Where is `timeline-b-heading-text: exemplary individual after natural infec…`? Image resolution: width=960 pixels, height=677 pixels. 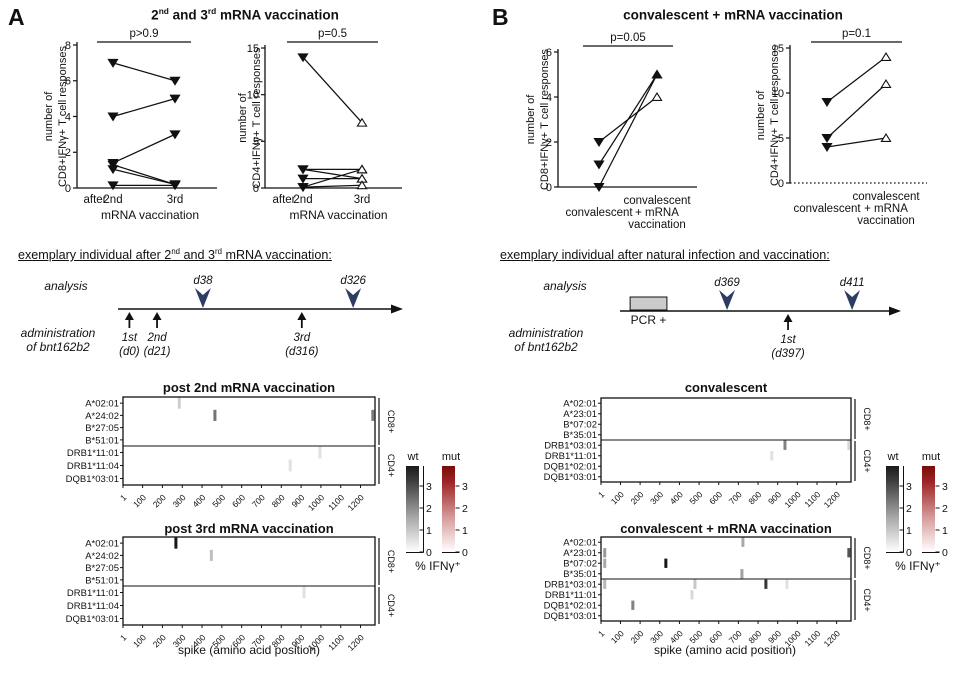
timeline-b-heading-text: exemplary individual after natural infec… is located at coordinates (665, 255).